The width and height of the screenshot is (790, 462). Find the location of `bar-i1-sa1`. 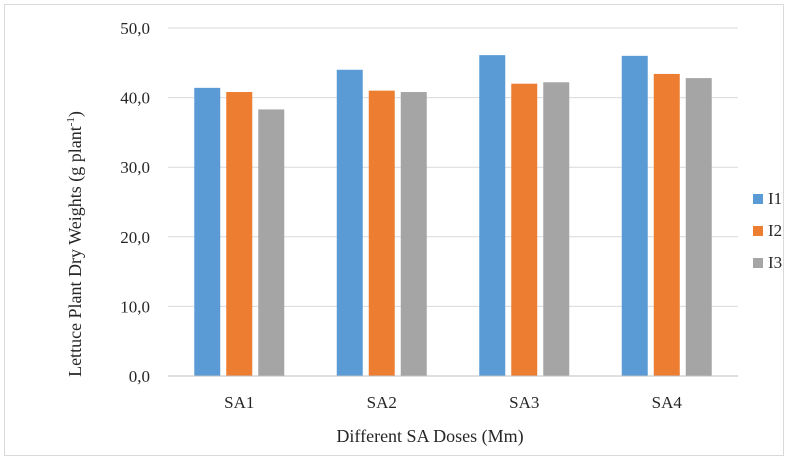

bar-i1-sa1 is located at coordinates (207, 231).